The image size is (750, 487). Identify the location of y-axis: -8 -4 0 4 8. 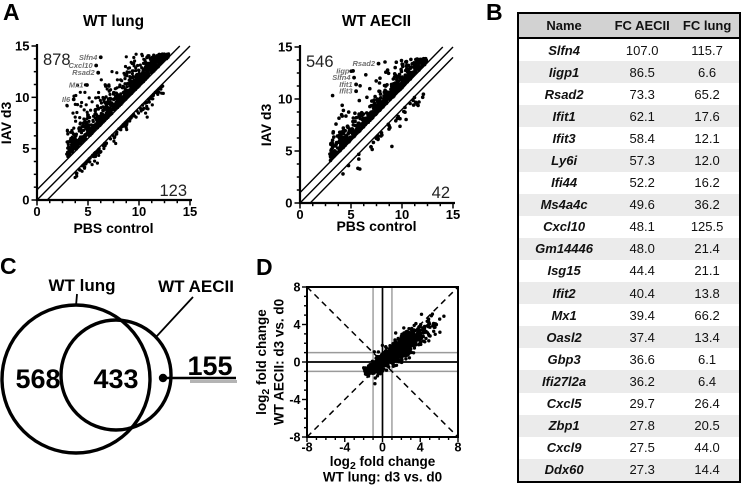
(298, 363).